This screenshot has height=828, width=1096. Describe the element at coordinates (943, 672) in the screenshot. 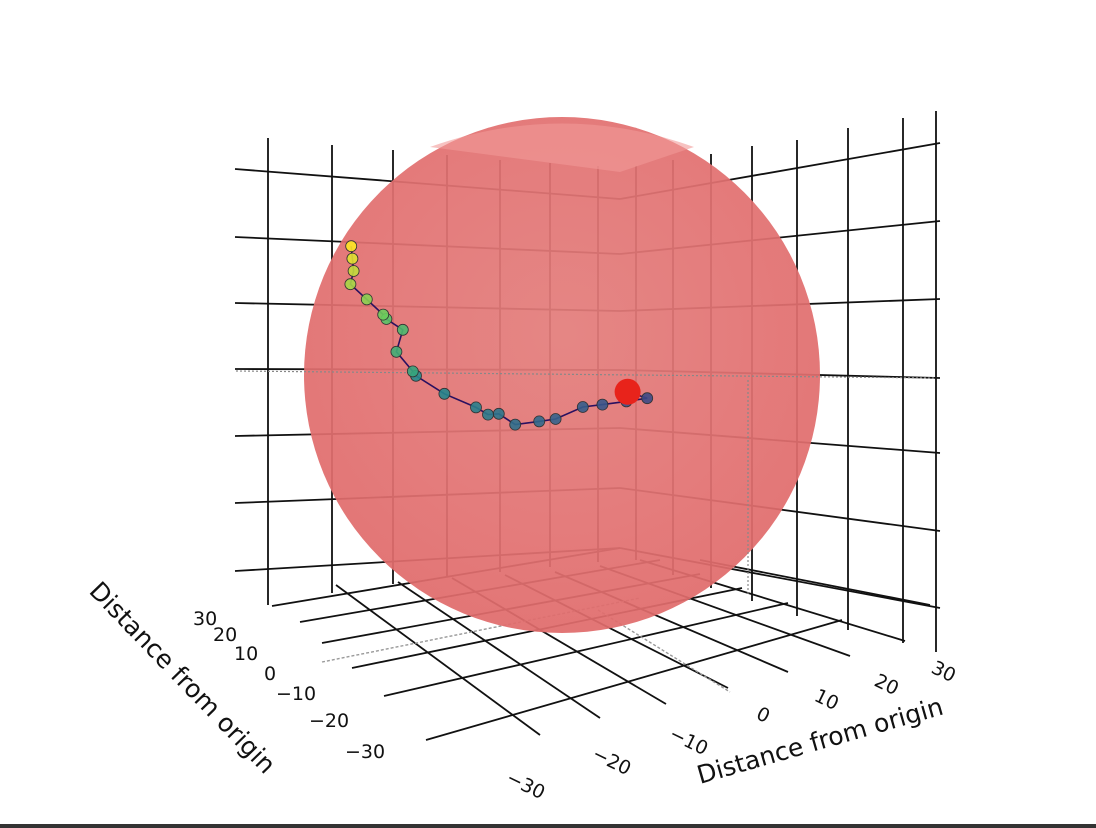

I see `x-tick-label: 30` at that location.